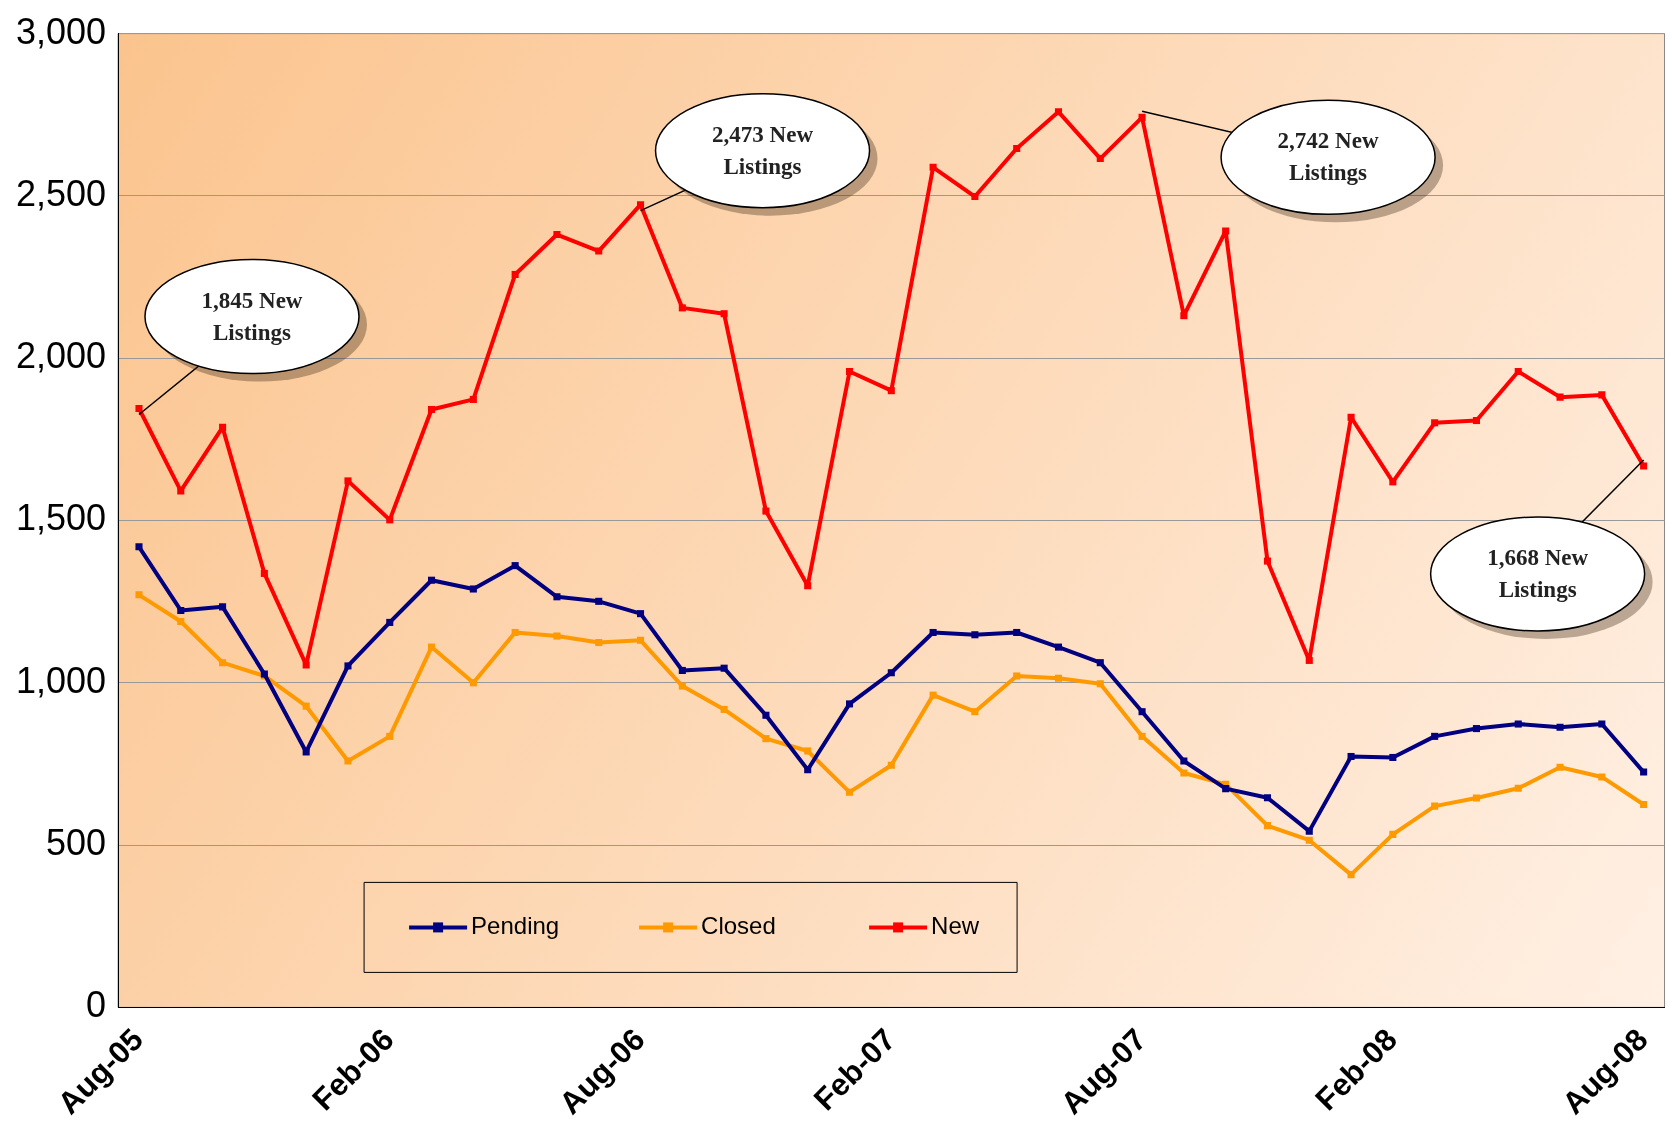 This screenshot has height=1126, width=1673. Describe the element at coordinates (252, 316) in the screenshot. I see `annotation: 1,845 New Listings` at that location.